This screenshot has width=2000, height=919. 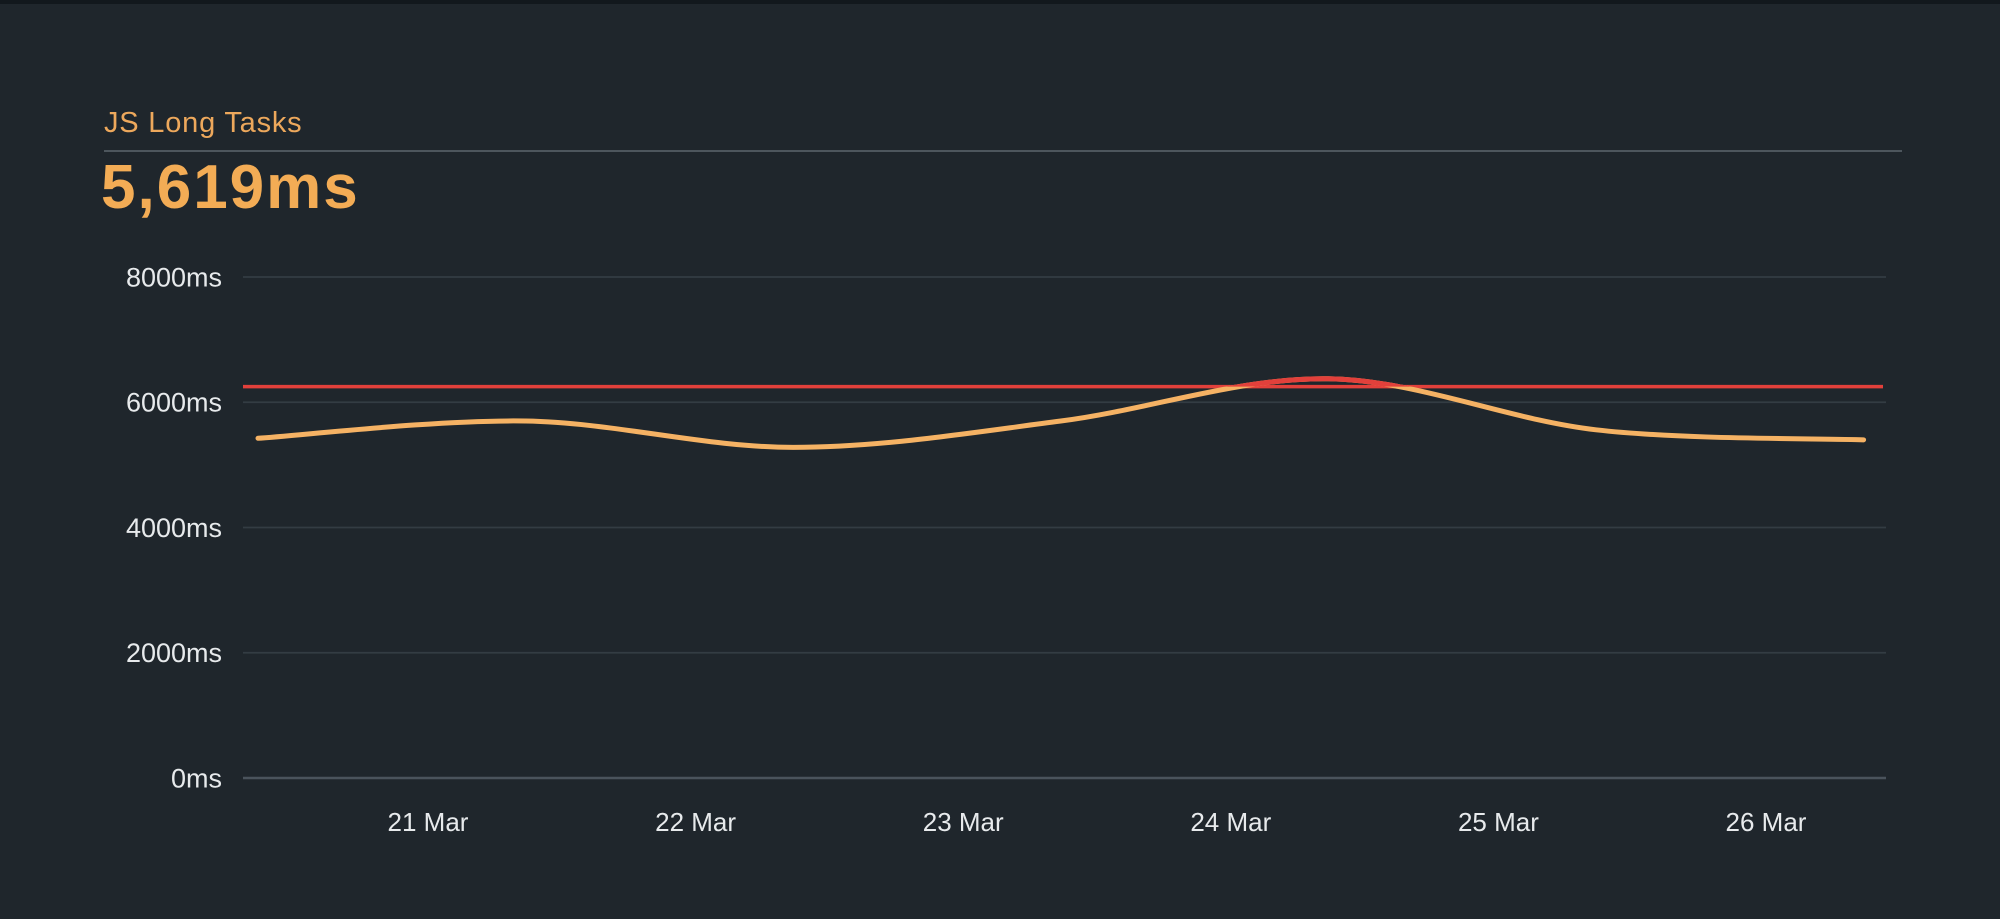 What do you see at coordinates (174, 403) in the screenshot?
I see `y-axis-label: 6000ms` at bounding box center [174, 403].